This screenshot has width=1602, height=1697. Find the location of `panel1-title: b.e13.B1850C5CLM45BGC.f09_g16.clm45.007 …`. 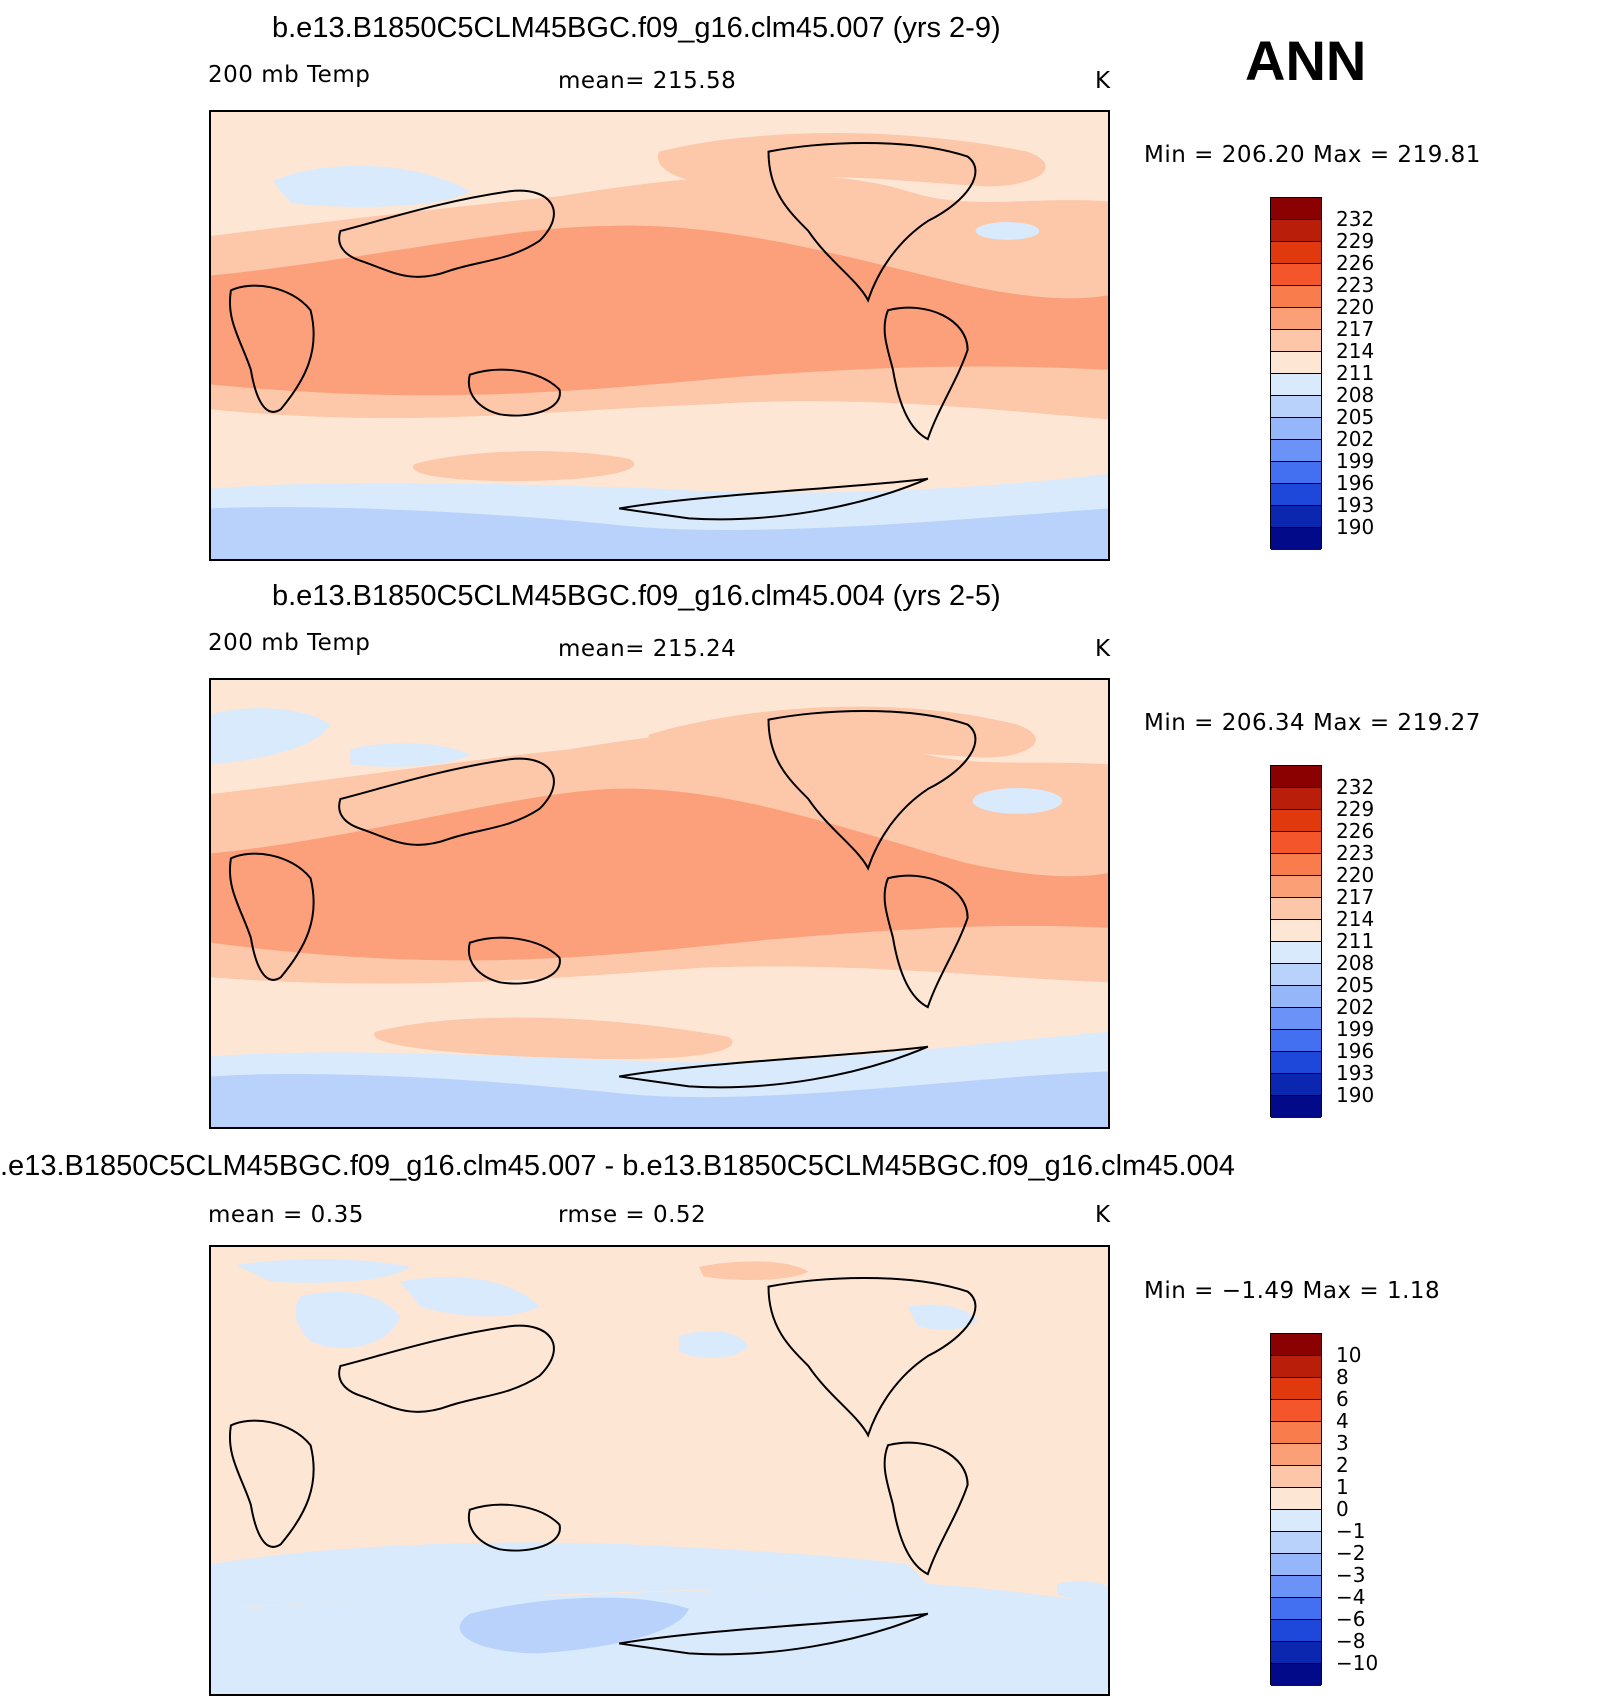

panel1-title: b.e13.B1850C5CLM45BGC.f09_g16.clm45.007 … is located at coordinates (636, 28).